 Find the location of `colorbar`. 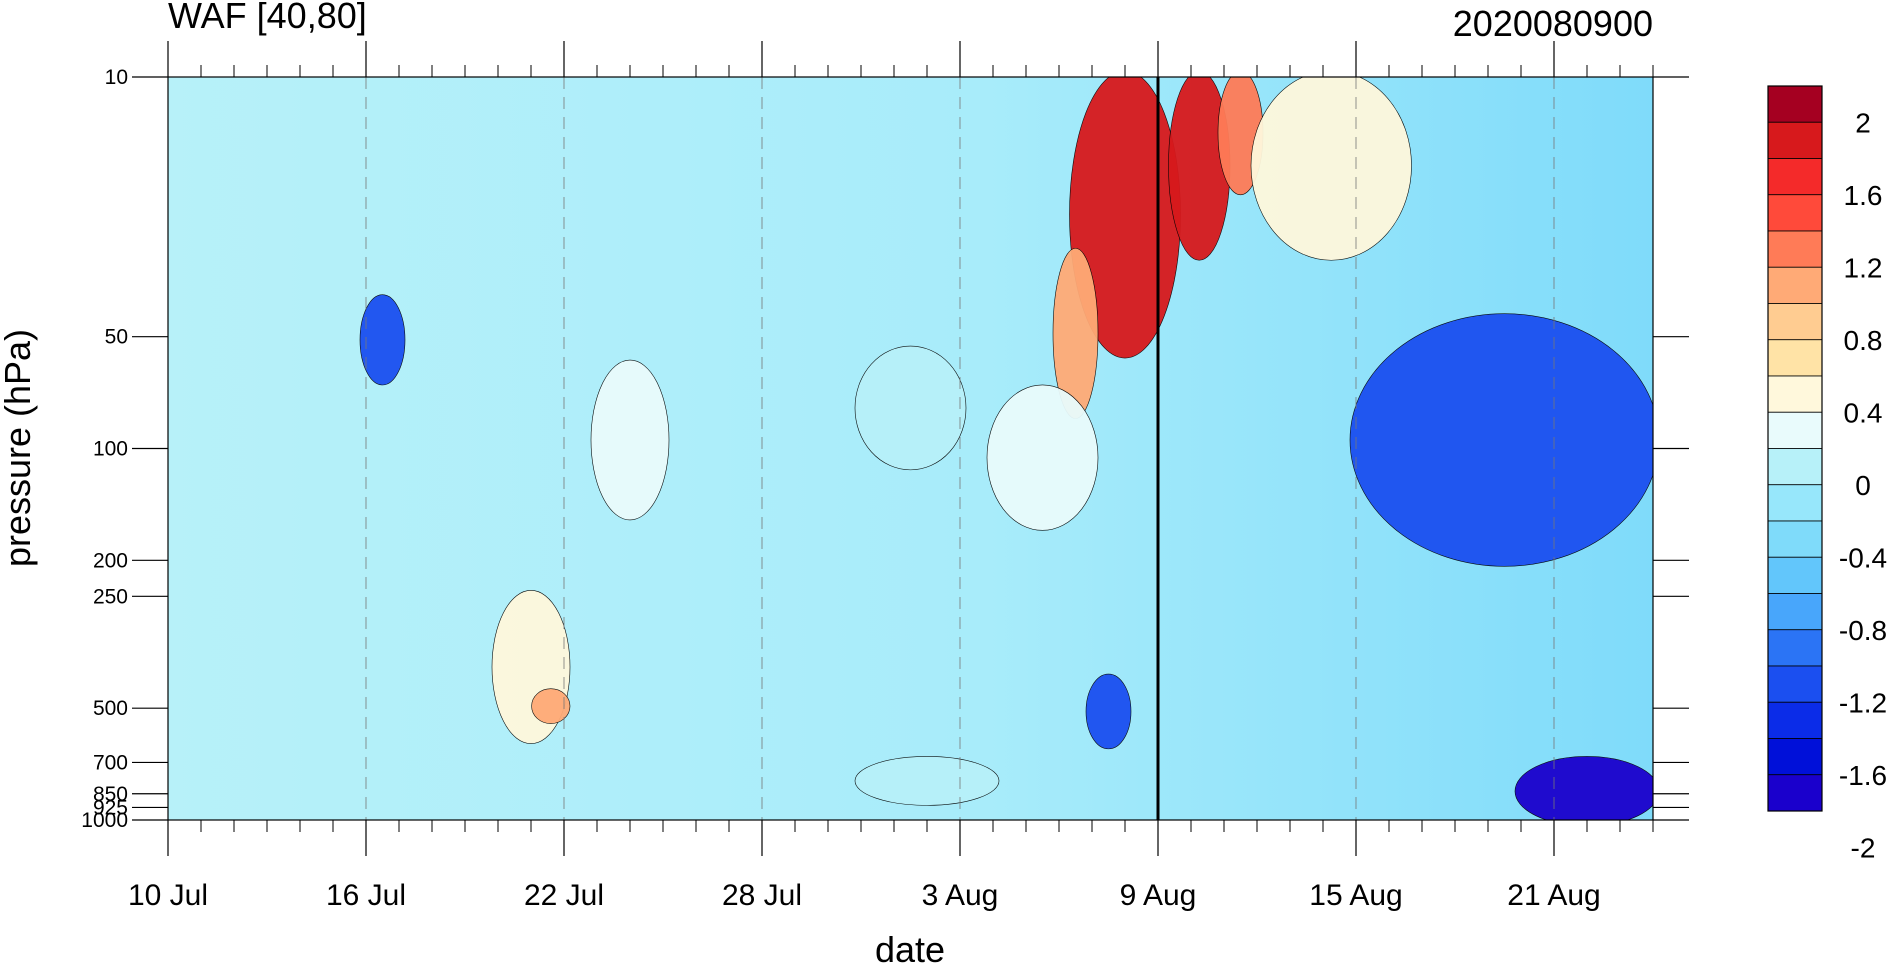

colorbar is located at coordinates (1795, 448).